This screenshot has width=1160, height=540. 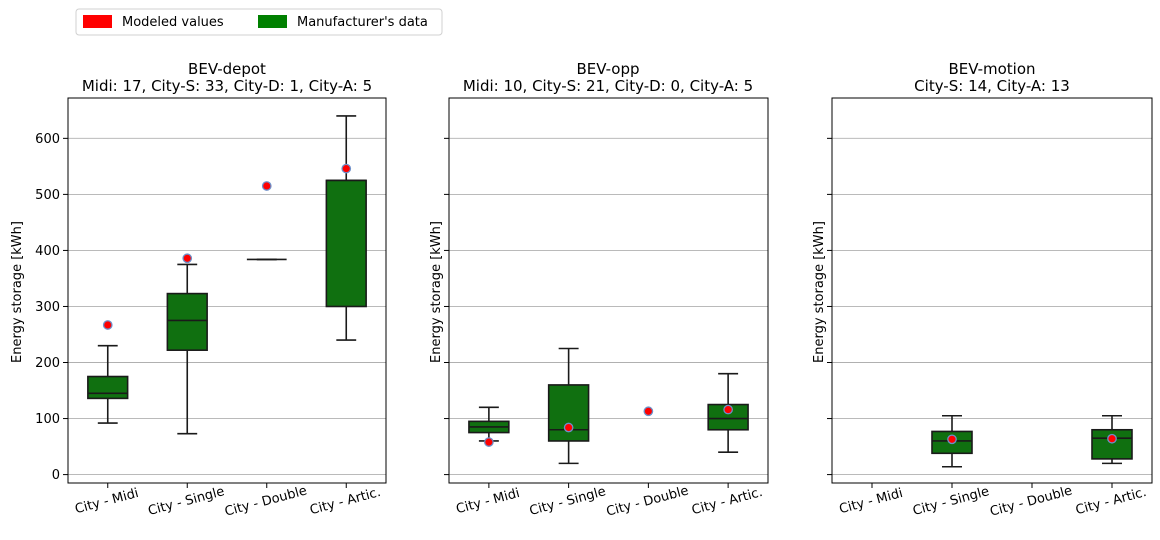 What do you see at coordinates (47, 363) in the screenshot?
I see `y-tick-label: 200` at bounding box center [47, 363].